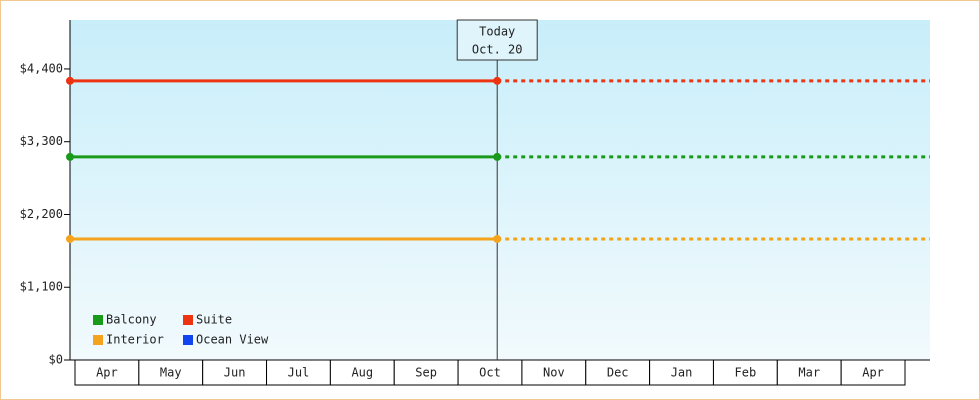  What do you see at coordinates (497, 32) in the screenshot?
I see `today-label: Today` at bounding box center [497, 32].